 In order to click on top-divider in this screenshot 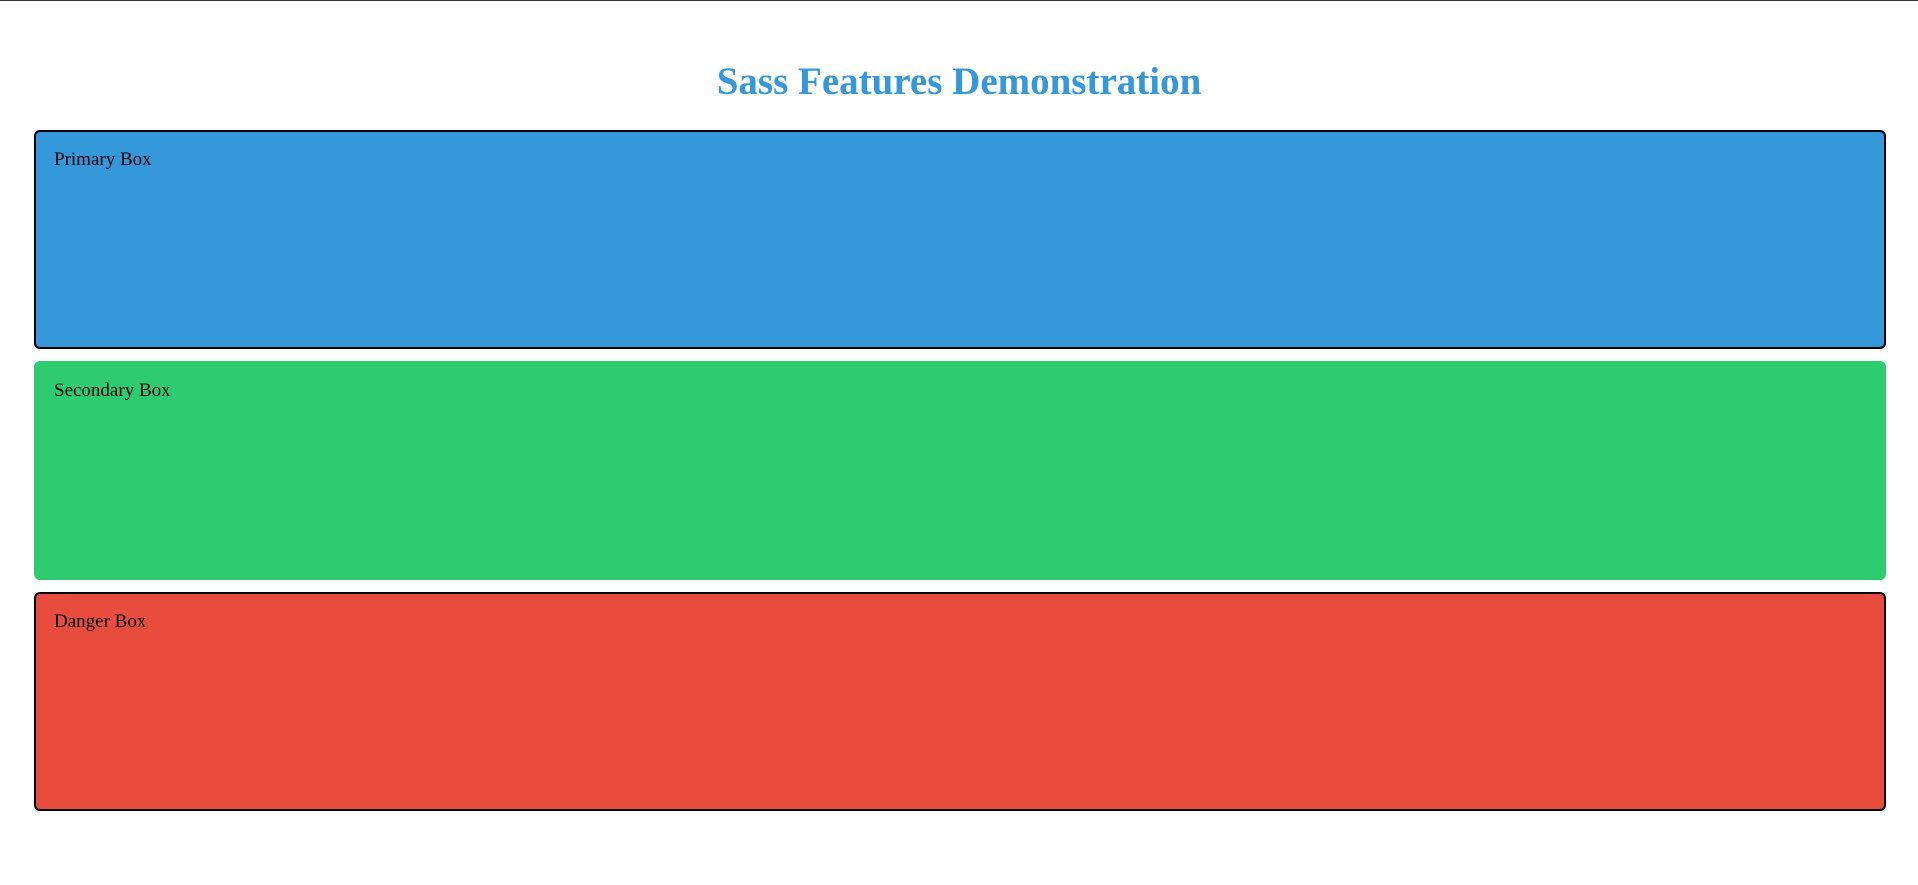, I will do `click(959, 0)`.